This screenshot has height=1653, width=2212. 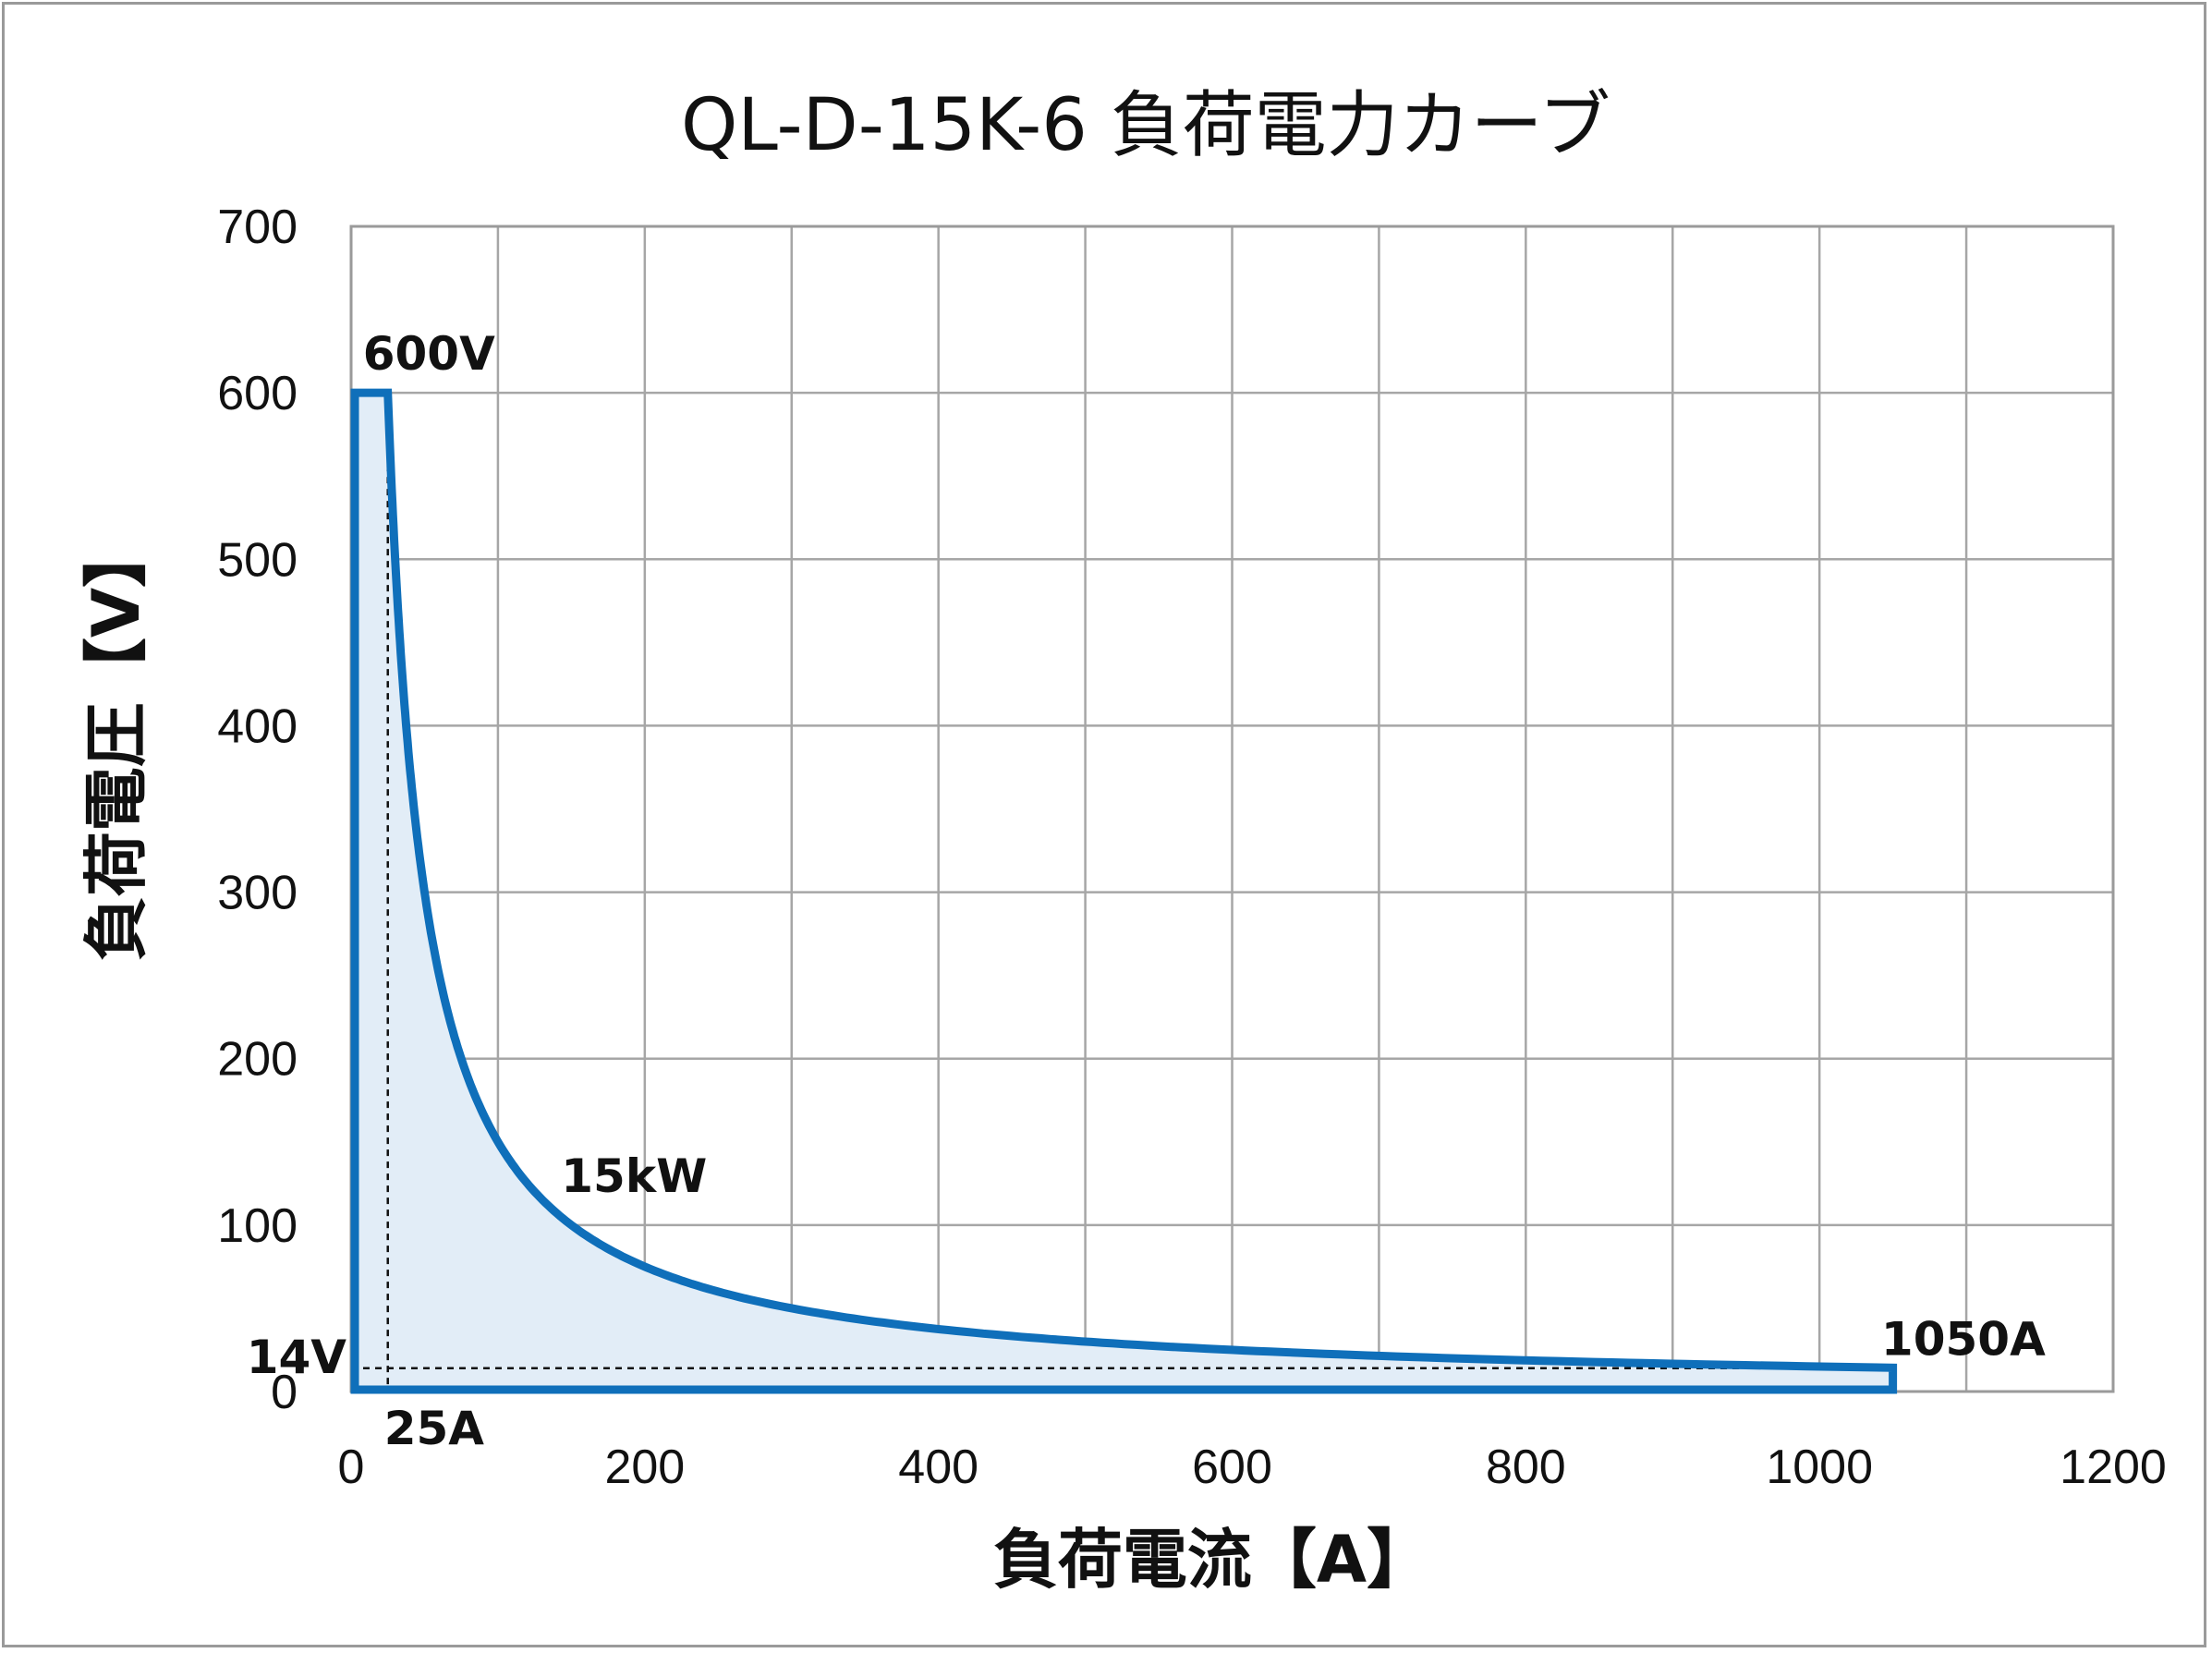 What do you see at coordinates (644, 1467) in the screenshot?
I see `x-tick-label: 200` at bounding box center [644, 1467].